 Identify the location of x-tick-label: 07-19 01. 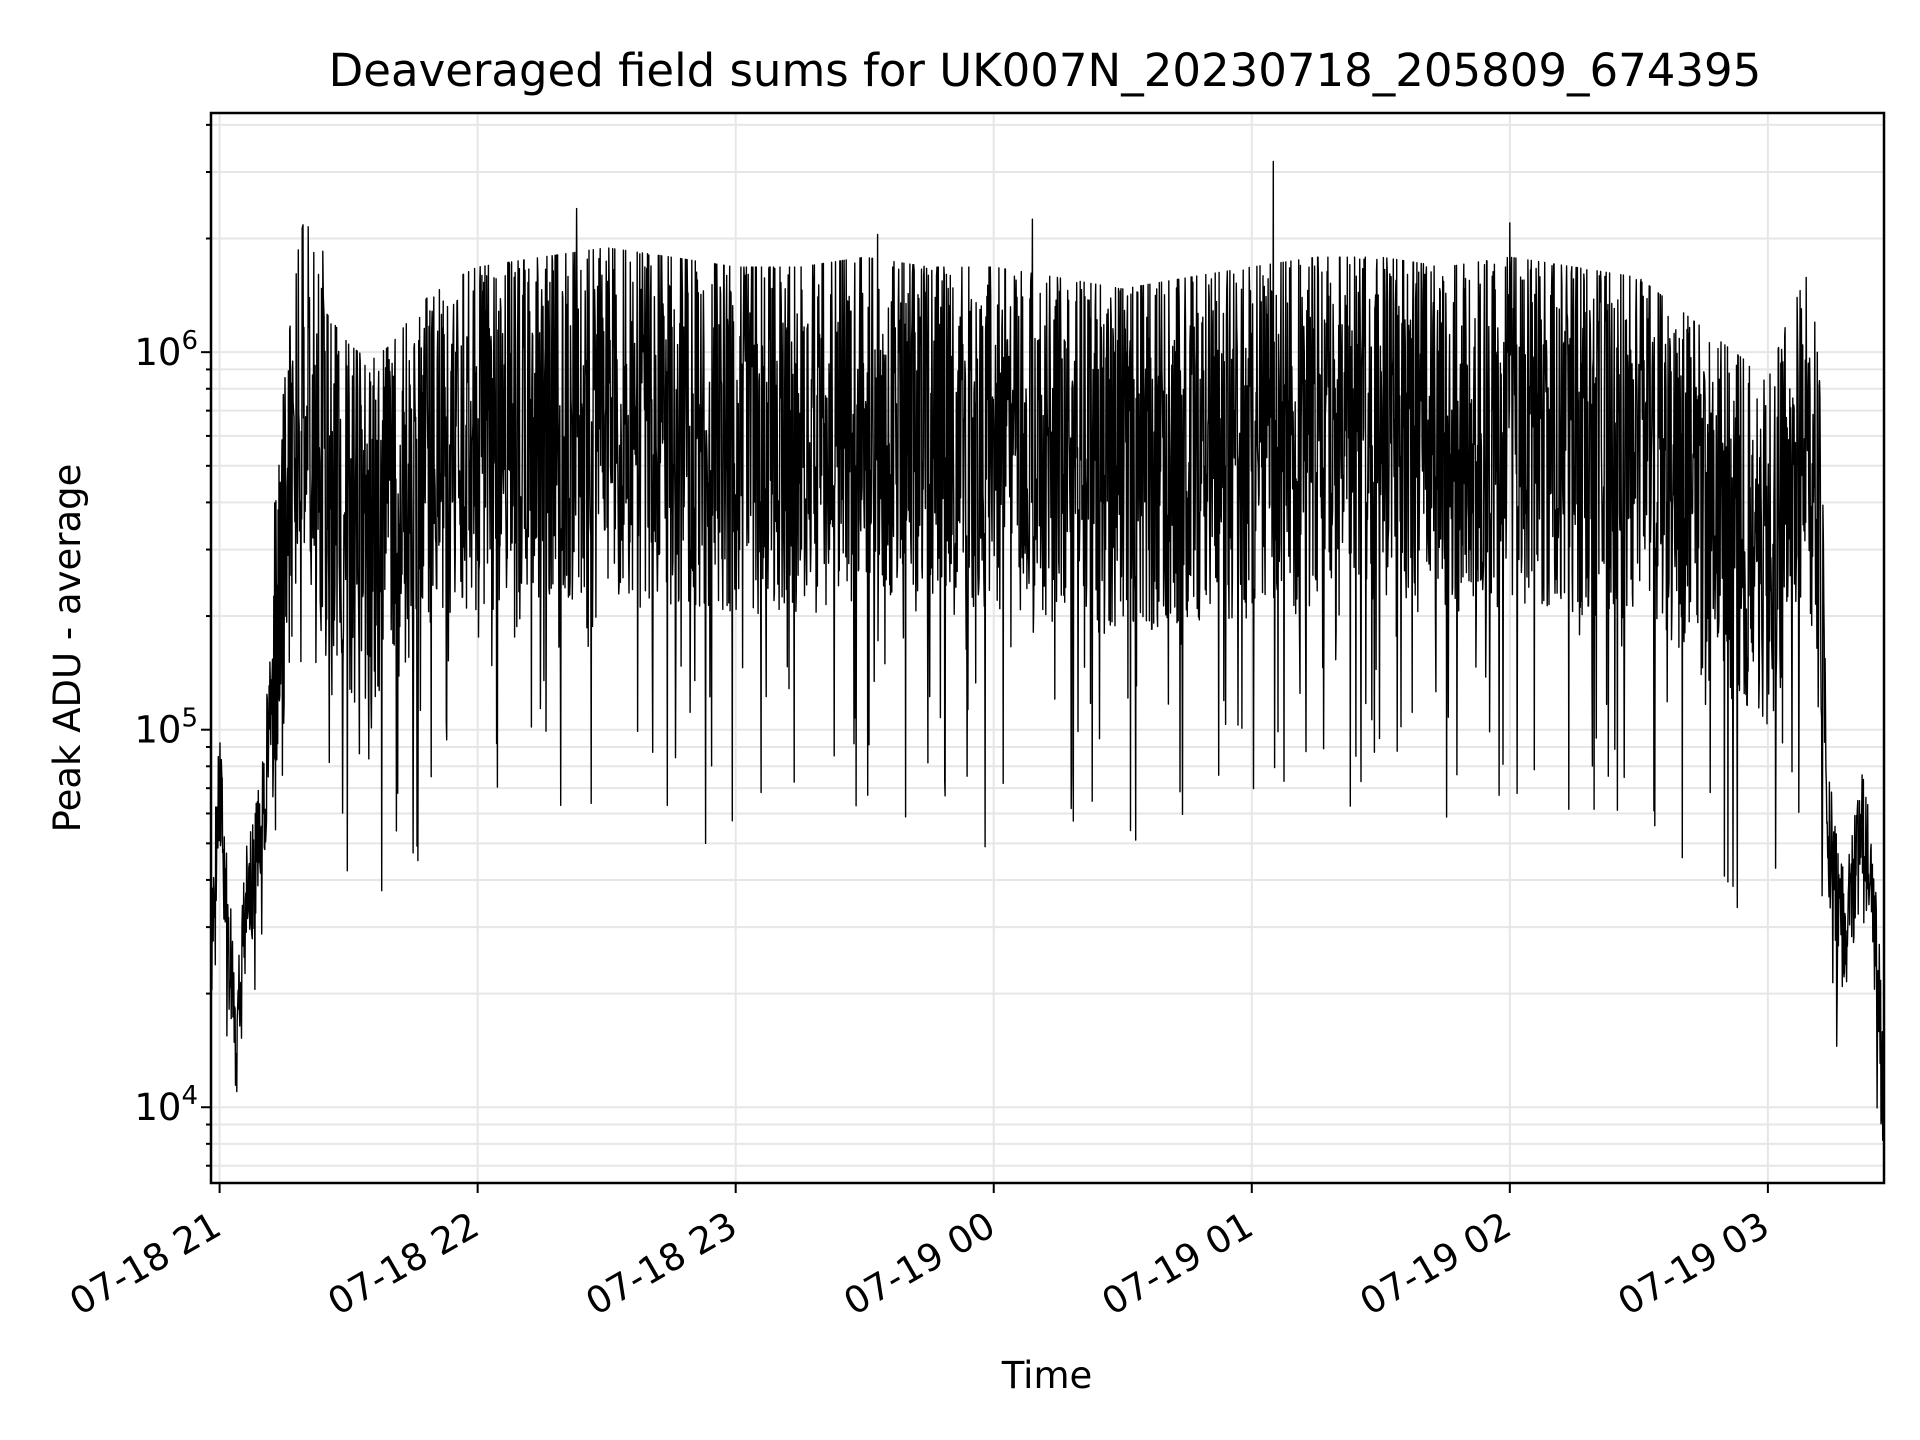
(1178, 1264).